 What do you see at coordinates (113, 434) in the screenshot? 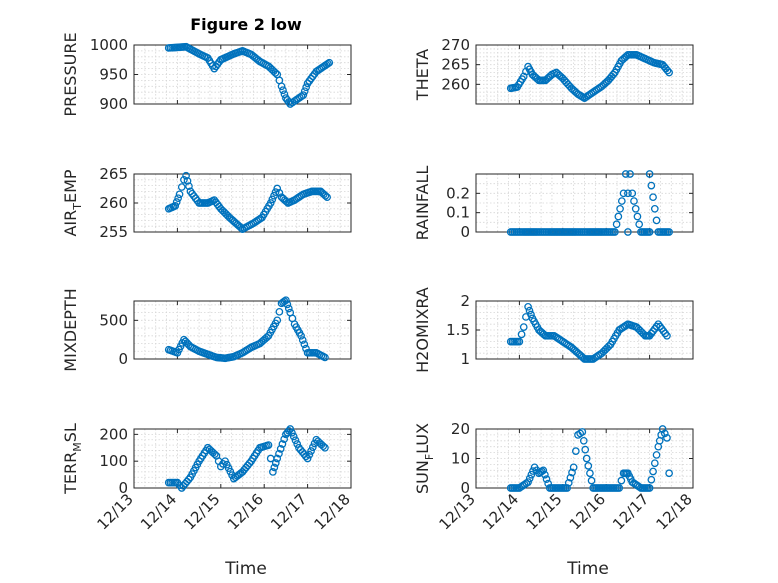
I see `y-tick-label: 200` at bounding box center [113, 434].